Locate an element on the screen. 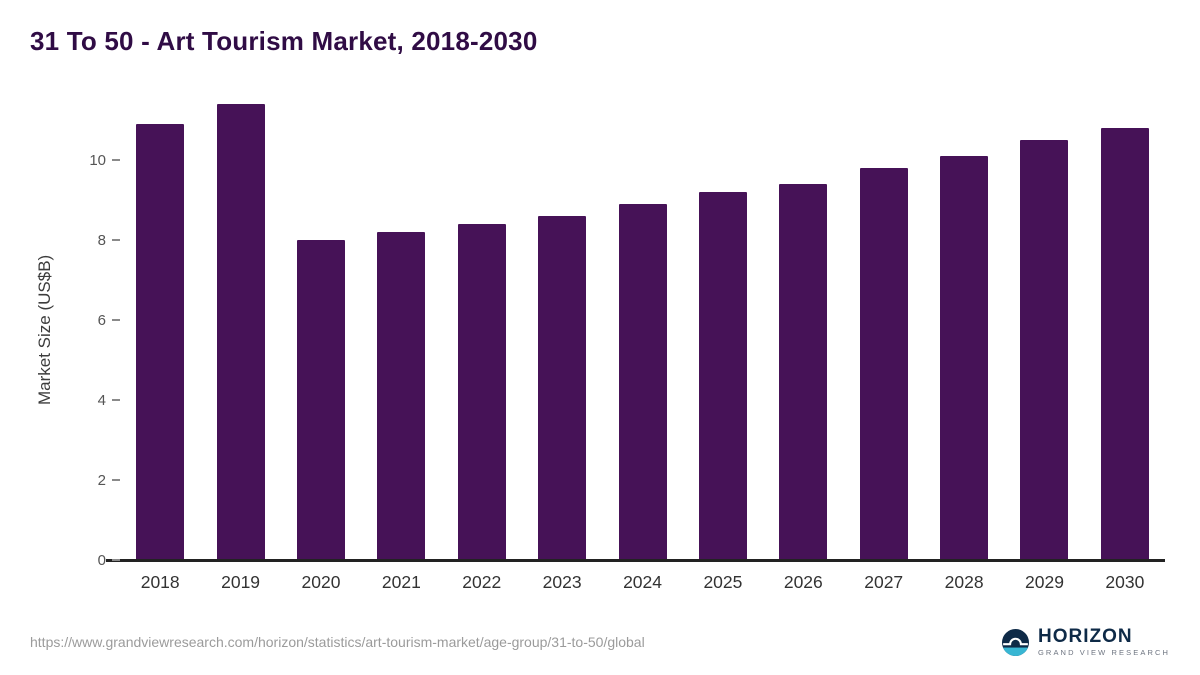 This screenshot has width=1200, height=675. bar-2020 is located at coordinates (320, 400).